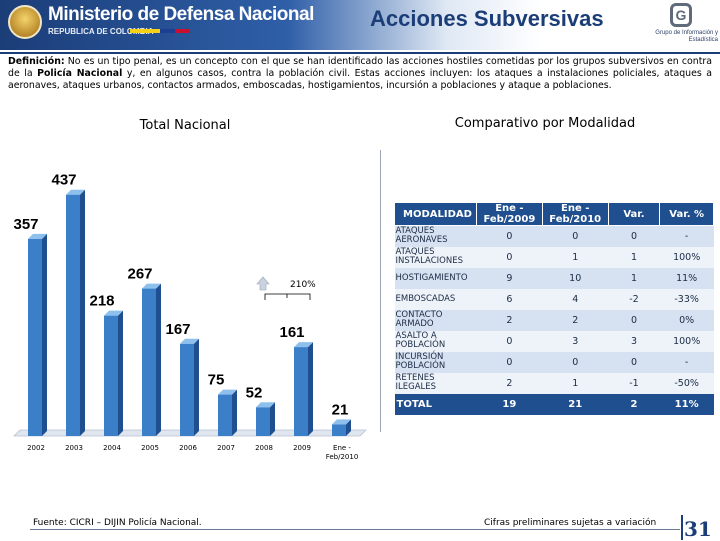 The width and height of the screenshot is (720, 541). Describe the element at coordinates (554, 341) in the screenshot. I see `table-row: ASALTO A POBLACIÓN 0 3 3 100%` at that location.